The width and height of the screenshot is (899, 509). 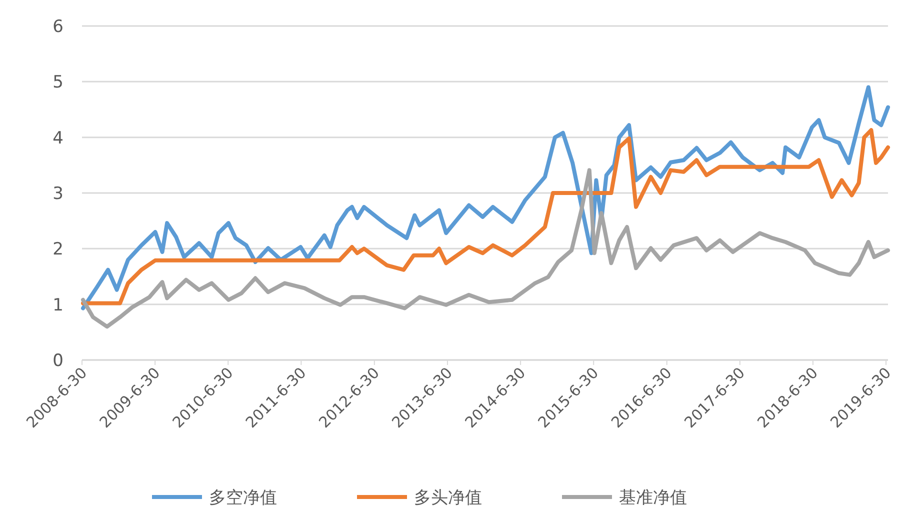 I want to click on y-tick-label: 6, so click(x=58, y=26).